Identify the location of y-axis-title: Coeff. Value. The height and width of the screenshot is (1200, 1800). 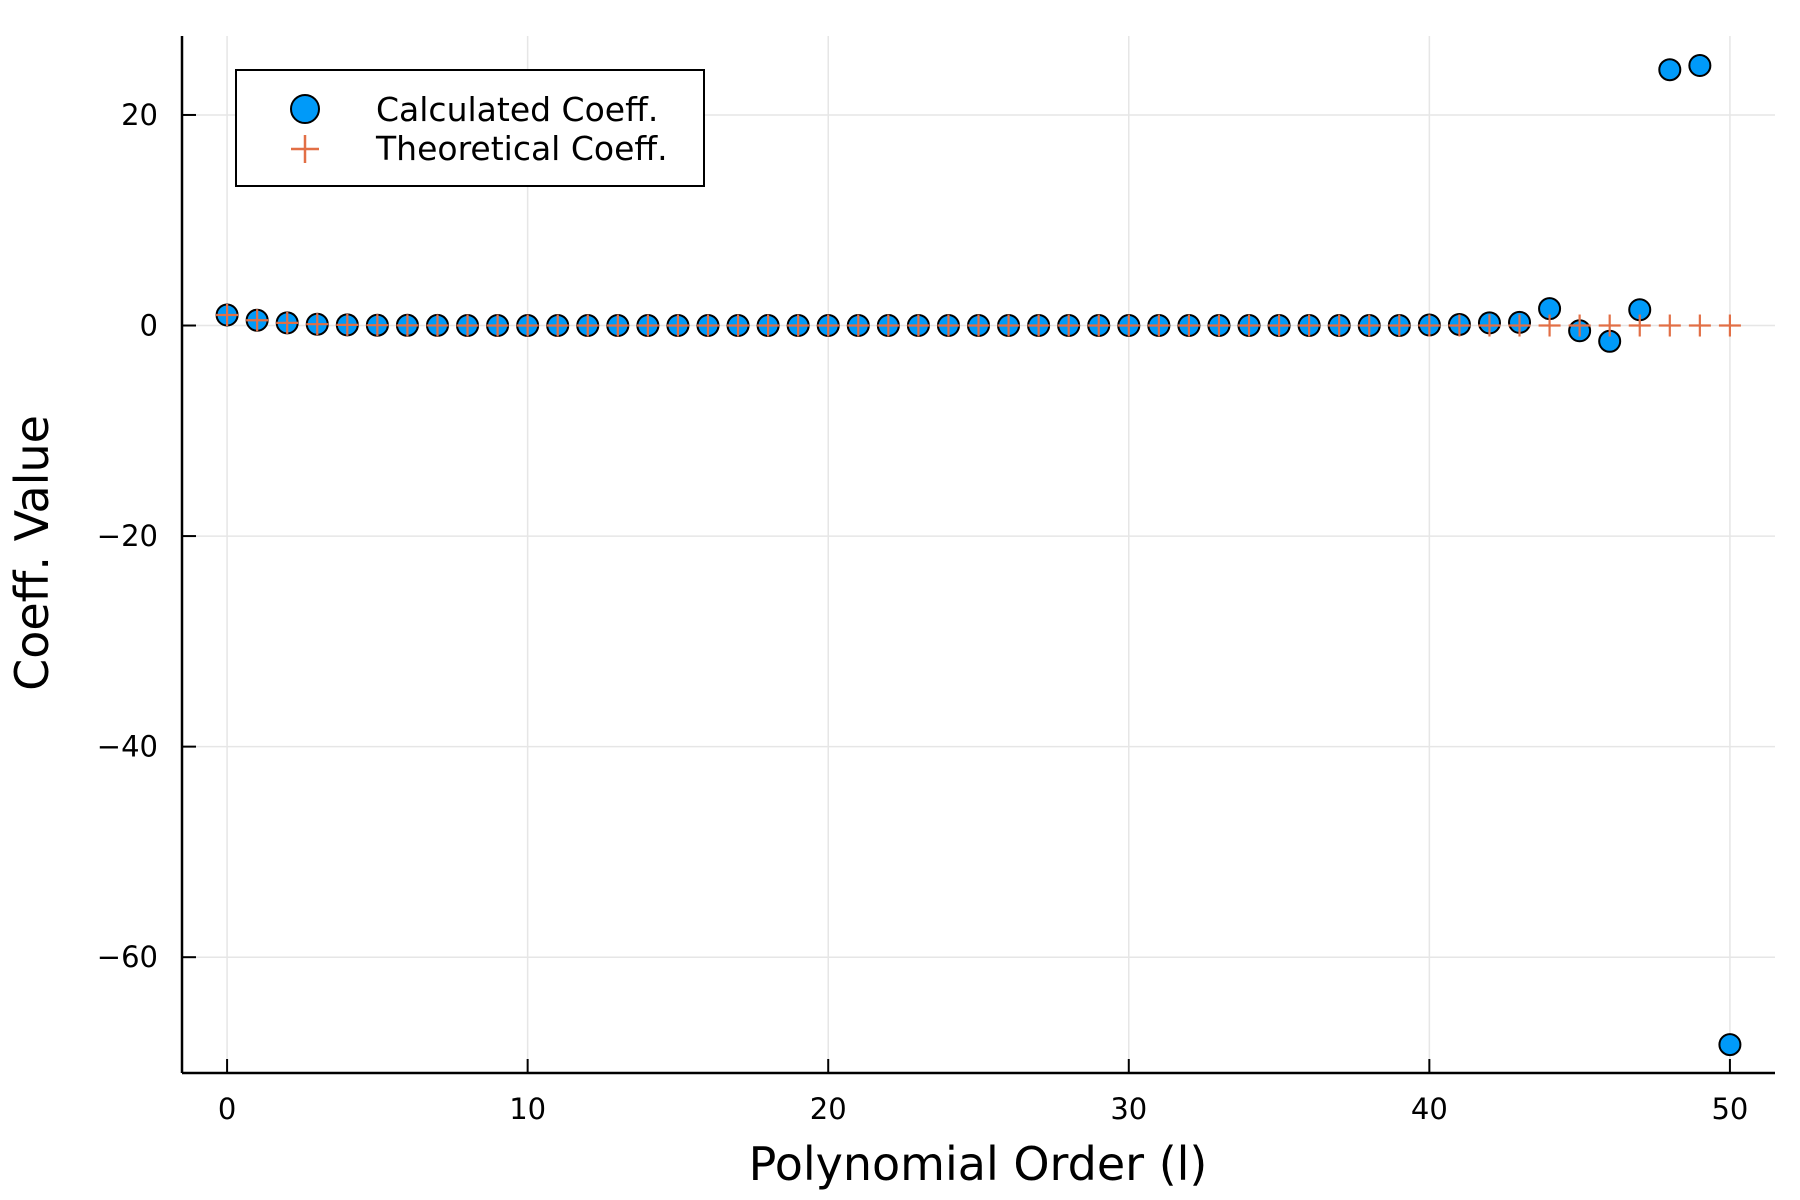
(32, 553).